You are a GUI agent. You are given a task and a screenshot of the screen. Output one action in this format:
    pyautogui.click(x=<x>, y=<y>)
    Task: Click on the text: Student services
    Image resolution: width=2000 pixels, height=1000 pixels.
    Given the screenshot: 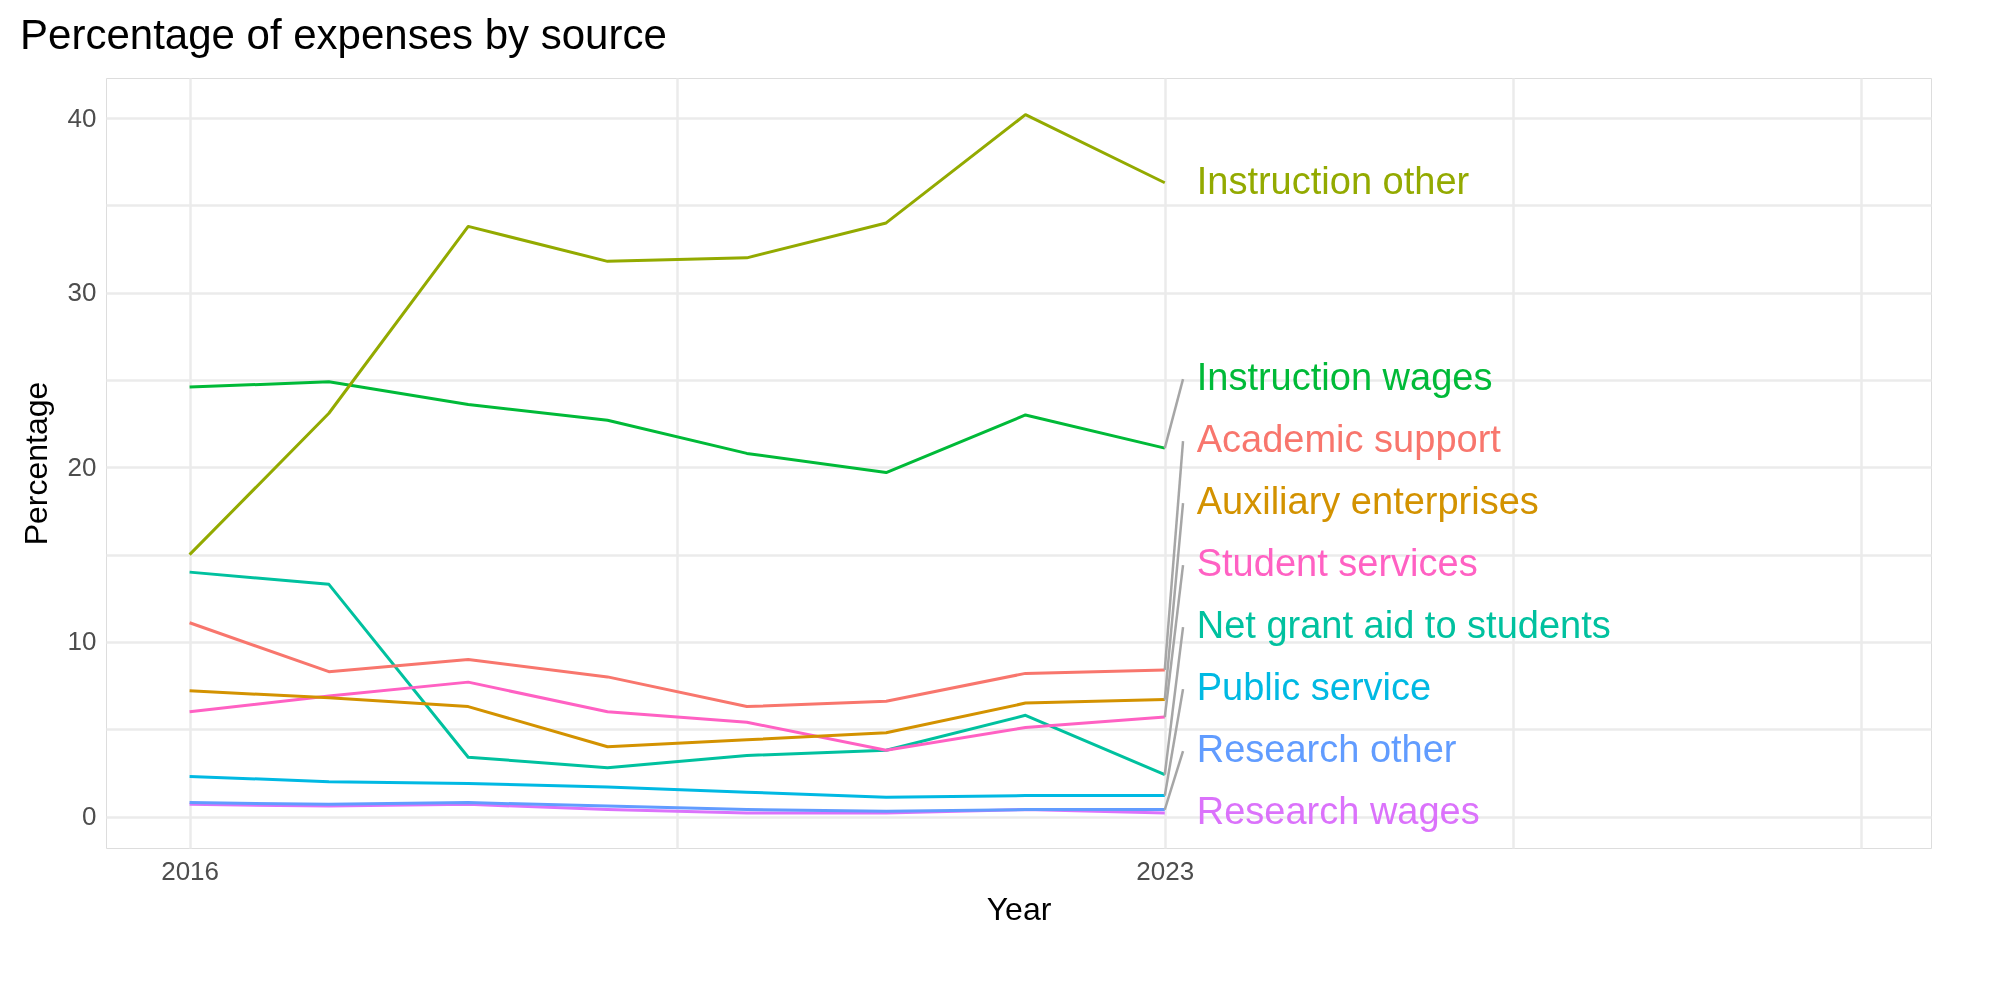 What is the action you would take?
    pyautogui.click(x=1337, y=563)
    